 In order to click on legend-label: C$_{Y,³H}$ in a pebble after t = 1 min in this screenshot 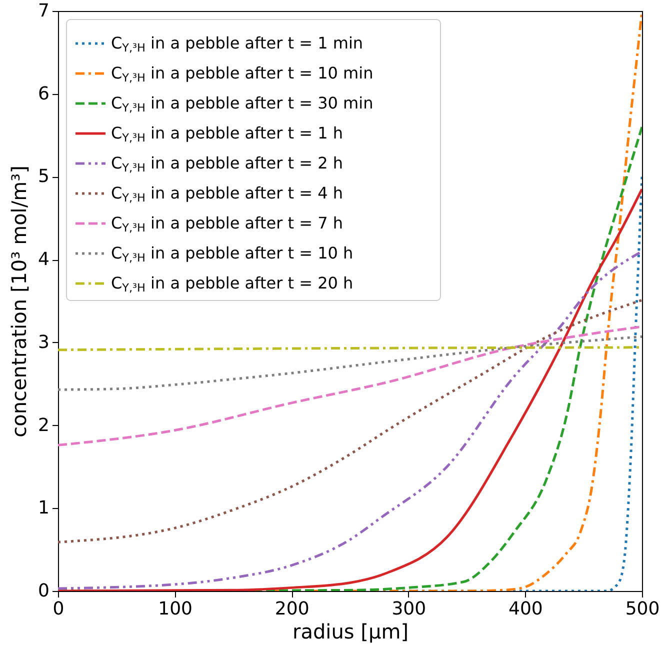, I will do `click(237, 44)`.